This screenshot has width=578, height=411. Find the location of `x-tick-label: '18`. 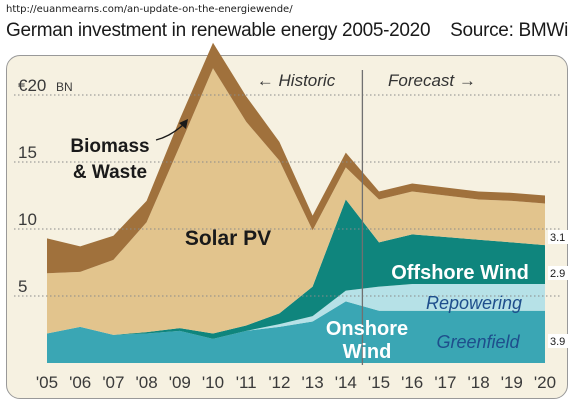

x-tick-label: '18 is located at coordinates (479, 382).